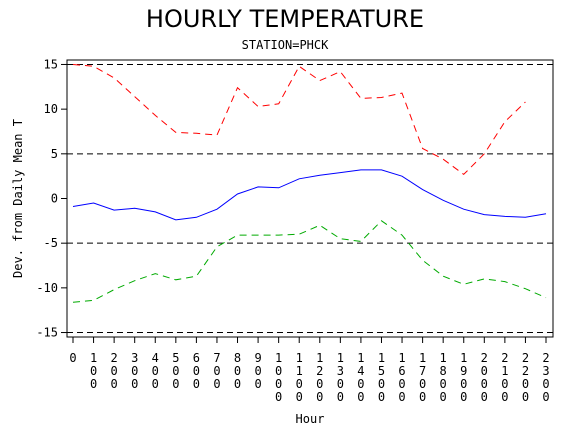 This screenshot has height=430, width=570. I want to click on y-tick-label: 0, so click(54, 199).